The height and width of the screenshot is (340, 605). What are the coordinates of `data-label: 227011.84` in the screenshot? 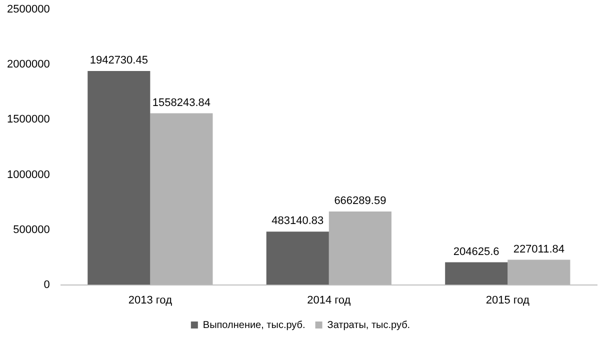 It's located at (539, 249).